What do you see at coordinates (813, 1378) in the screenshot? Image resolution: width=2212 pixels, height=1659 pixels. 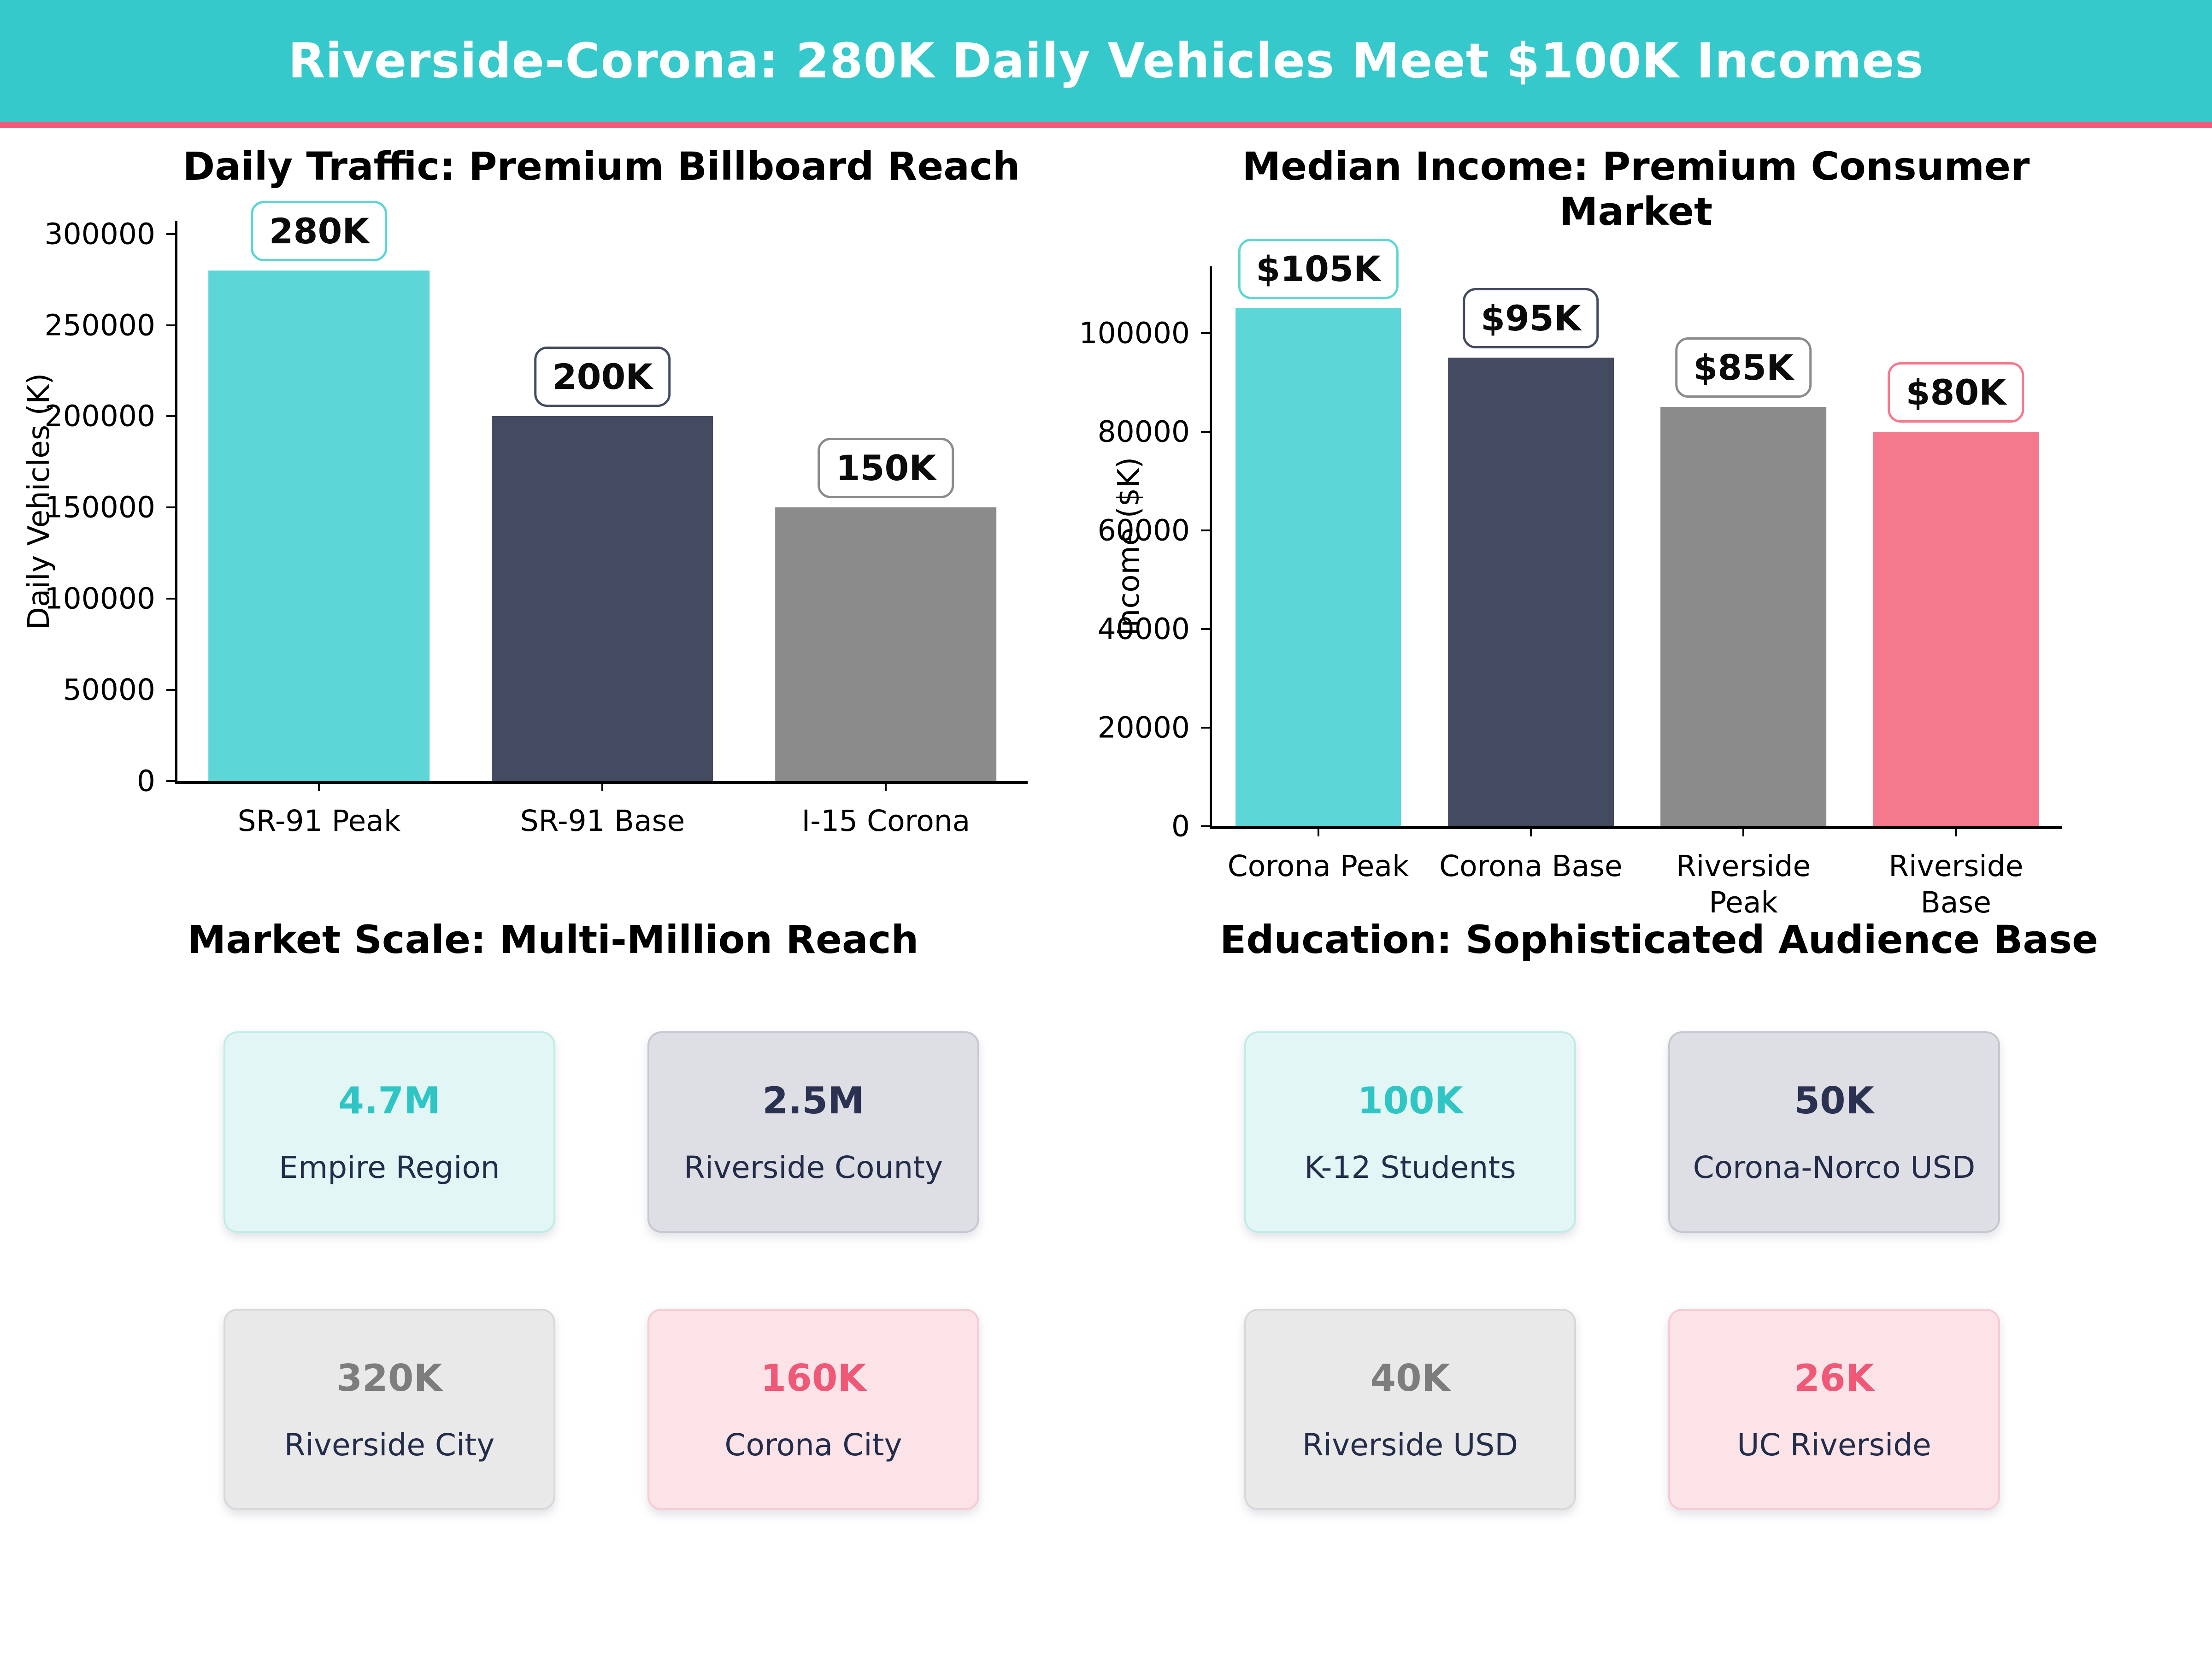 I see `stat-value: 160K` at bounding box center [813, 1378].